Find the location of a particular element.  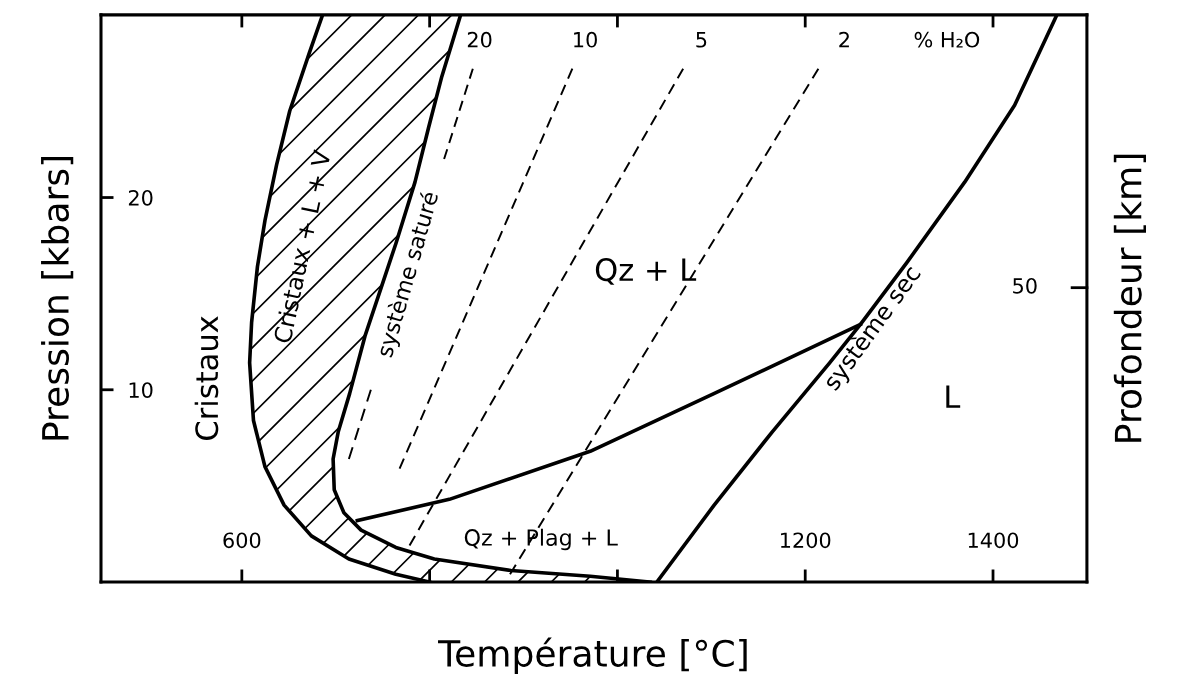

y-axis-title: Pression [kbars] is located at coordinates (57, 298).